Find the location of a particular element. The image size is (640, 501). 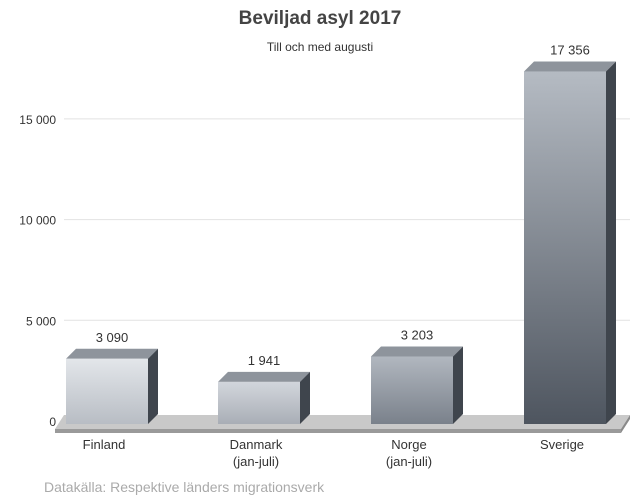

y-tick-label: 5 000 is located at coordinates (41, 321).